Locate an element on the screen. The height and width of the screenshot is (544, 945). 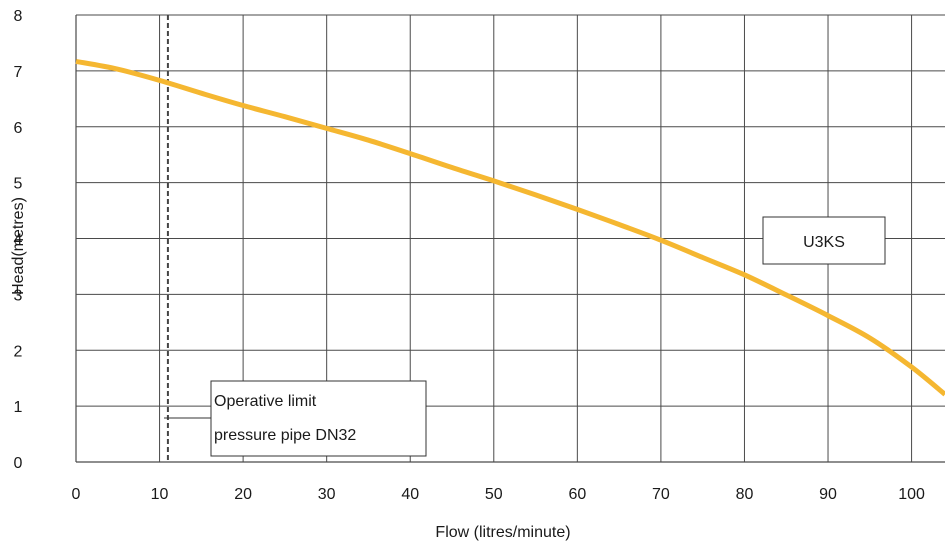
y-tick-label-8: 8 is located at coordinates (18, 16).